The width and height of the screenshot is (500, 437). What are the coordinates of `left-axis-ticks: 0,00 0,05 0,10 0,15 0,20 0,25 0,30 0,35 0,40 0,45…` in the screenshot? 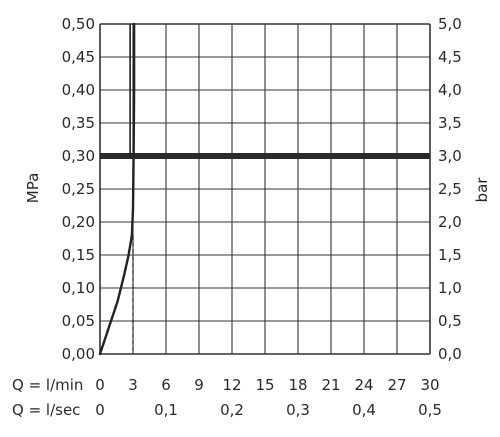 It's located at (78, 189).